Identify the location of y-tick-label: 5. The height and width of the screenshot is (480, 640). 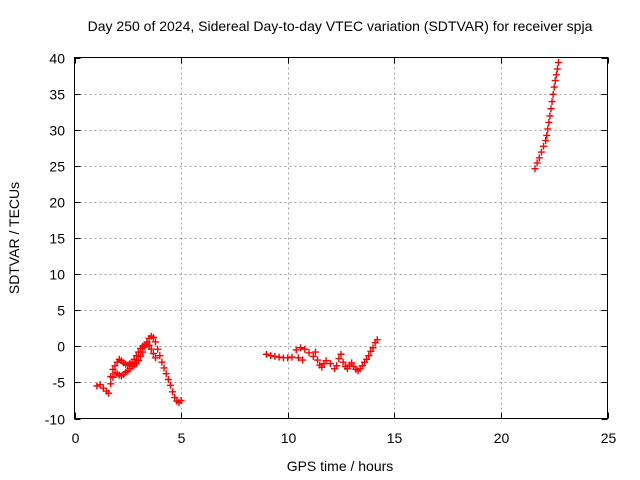
(61, 311).